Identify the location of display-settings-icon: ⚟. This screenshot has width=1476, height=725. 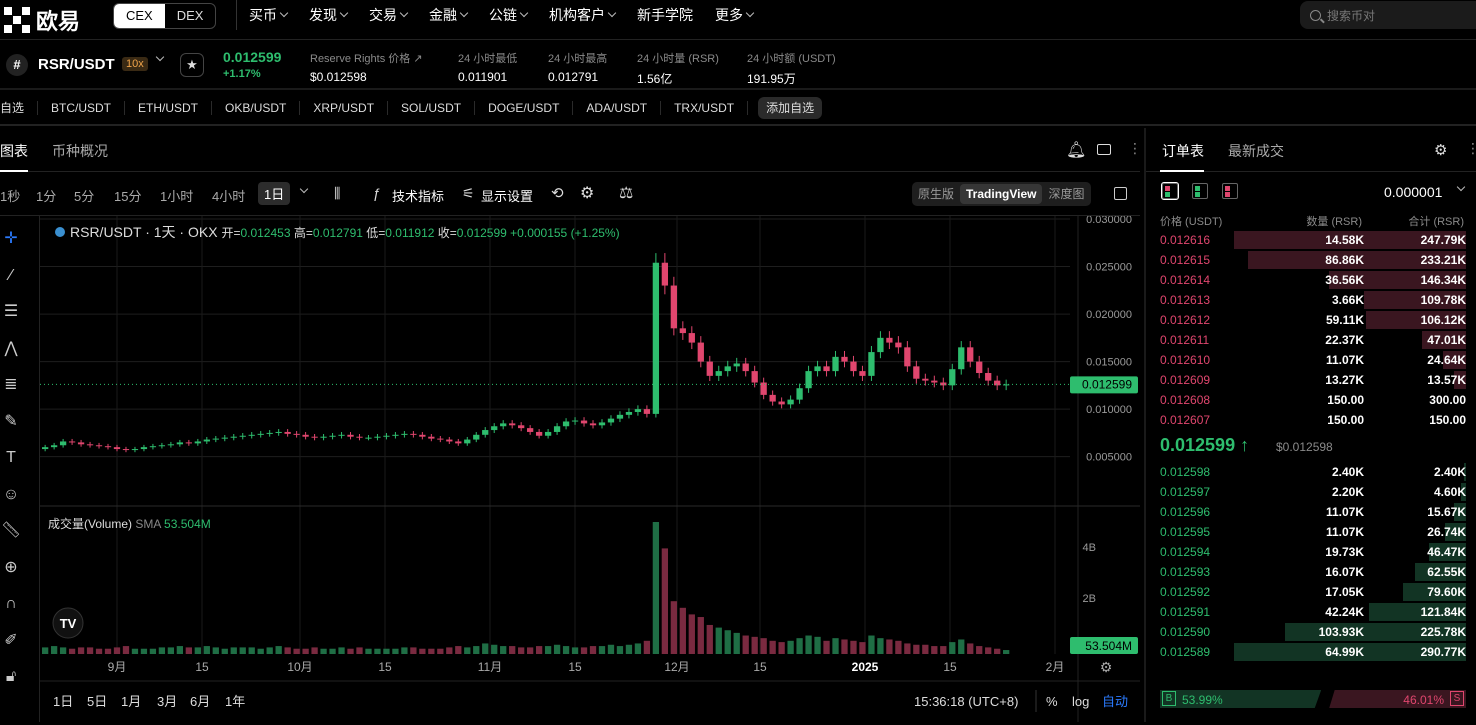
(468, 193).